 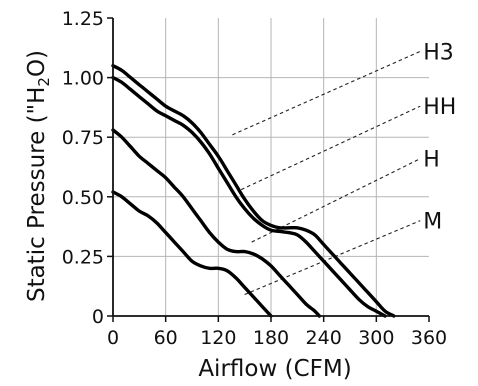 What do you see at coordinates (83, 138) in the screenshot?
I see `y-tick-label: 0.75` at bounding box center [83, 138].